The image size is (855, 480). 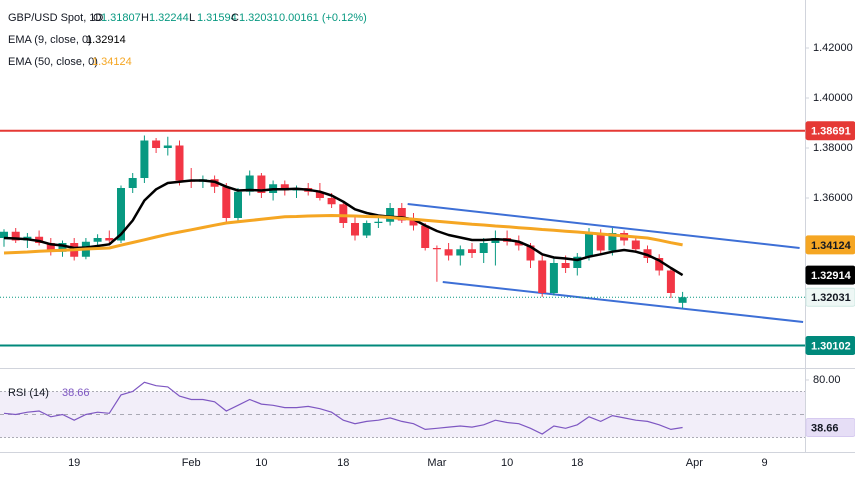 I want to click on price-tag-label: 1.30102, so click(x=831, y=346).